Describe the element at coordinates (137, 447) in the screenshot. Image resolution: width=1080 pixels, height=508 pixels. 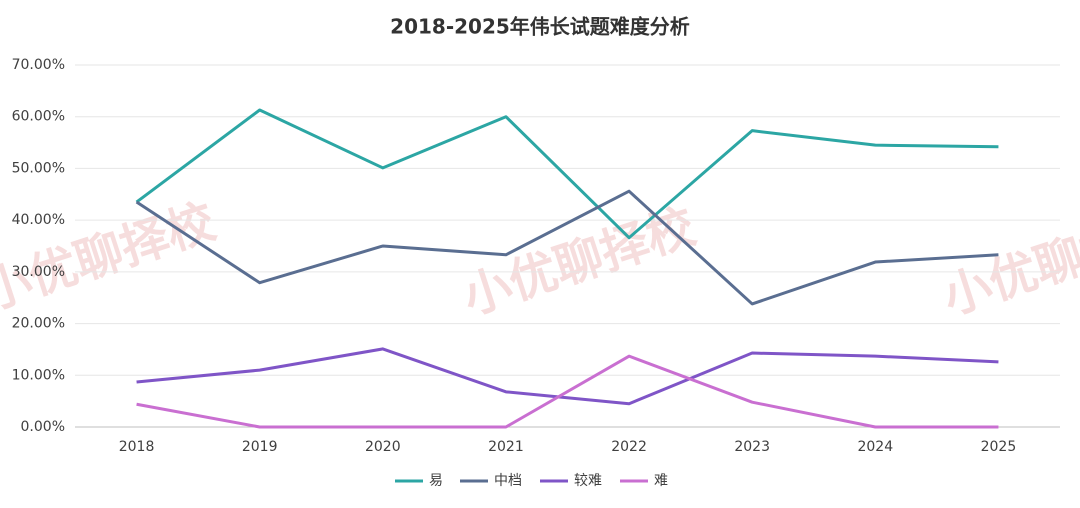
I see `x-tick-label: 2018` at that location.